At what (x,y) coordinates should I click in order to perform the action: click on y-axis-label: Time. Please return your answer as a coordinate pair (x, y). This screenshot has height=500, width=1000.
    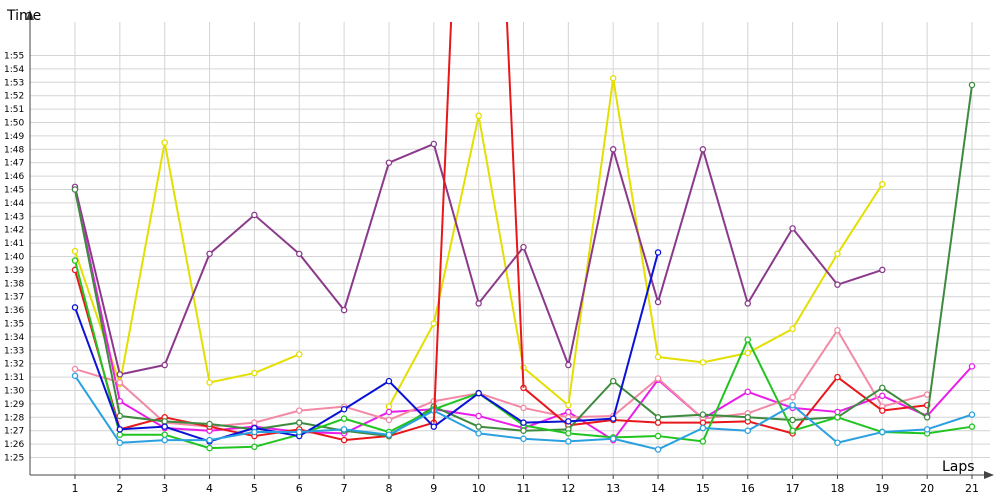
    Looking at the image, I should click on (23, 16).